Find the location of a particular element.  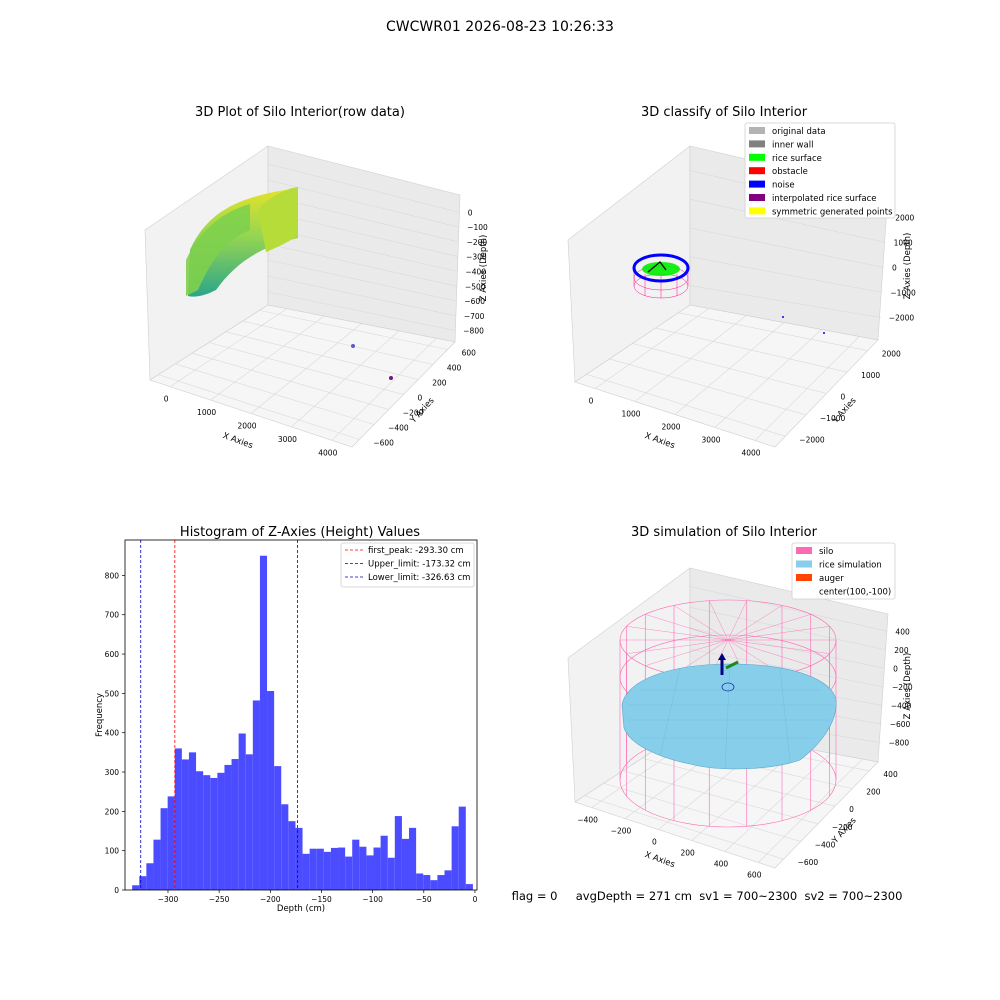

hist-x-tick-label: −300 is located at coordinates (168, 899).